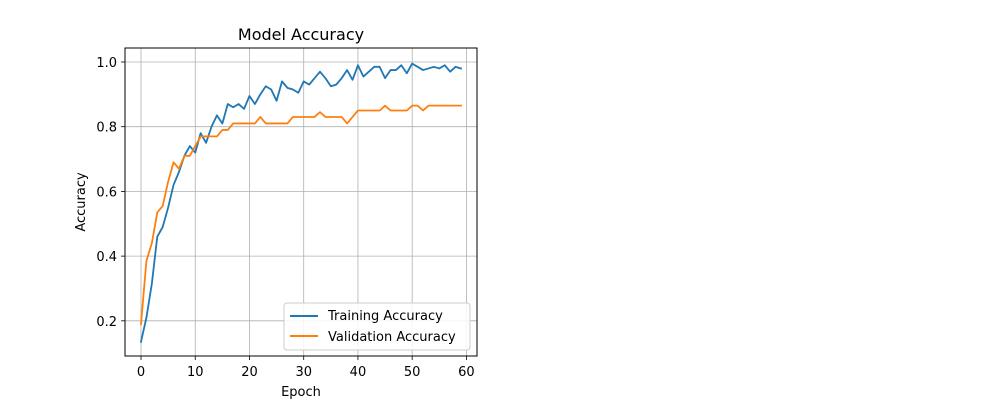 The height and width of the screenshot is (400, 1000). Describe the element at coordinates (358, 372) in the screenshot. I see `x-tick-label: 40` at that location.